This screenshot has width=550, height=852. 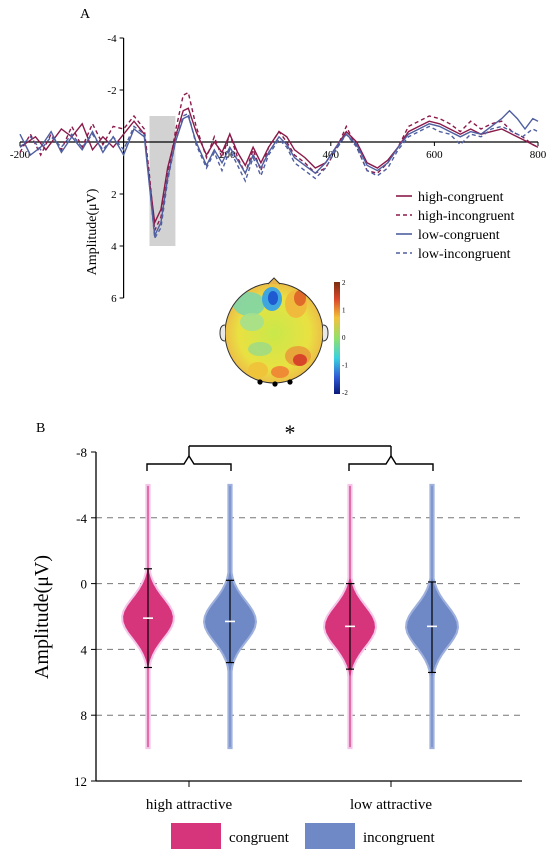 What do you see at coordinates (325, 333) in the screenshot?
I see `right-ear-icon` at bounding box center [325, 333].